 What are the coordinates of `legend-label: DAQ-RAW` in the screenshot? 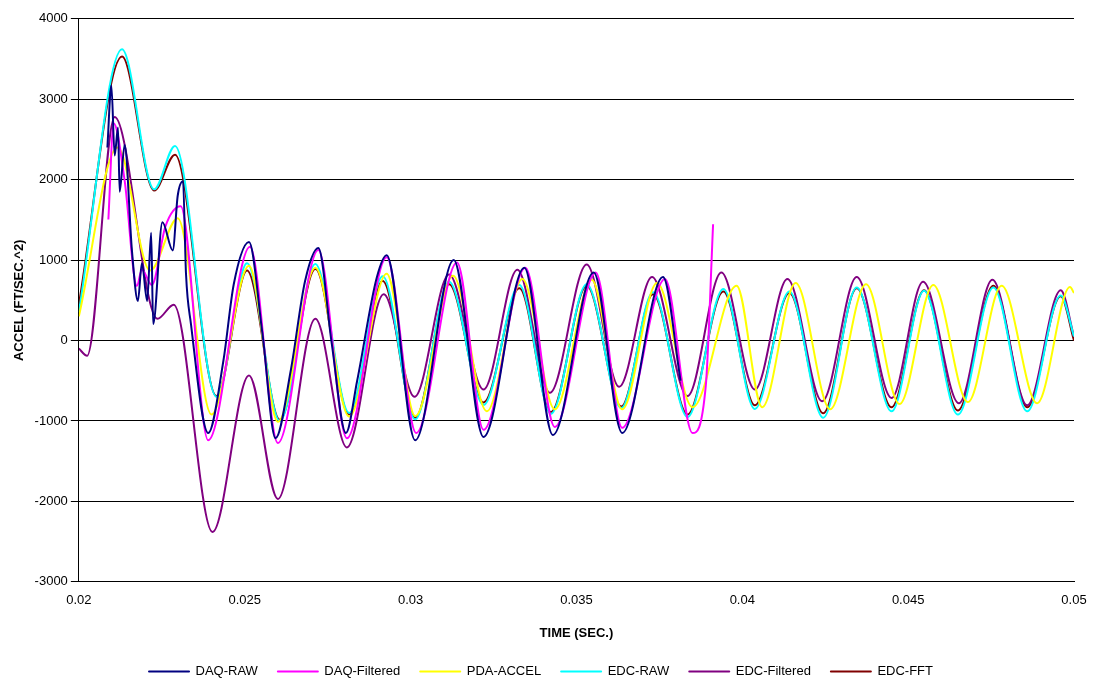 It's located at (227, 671).